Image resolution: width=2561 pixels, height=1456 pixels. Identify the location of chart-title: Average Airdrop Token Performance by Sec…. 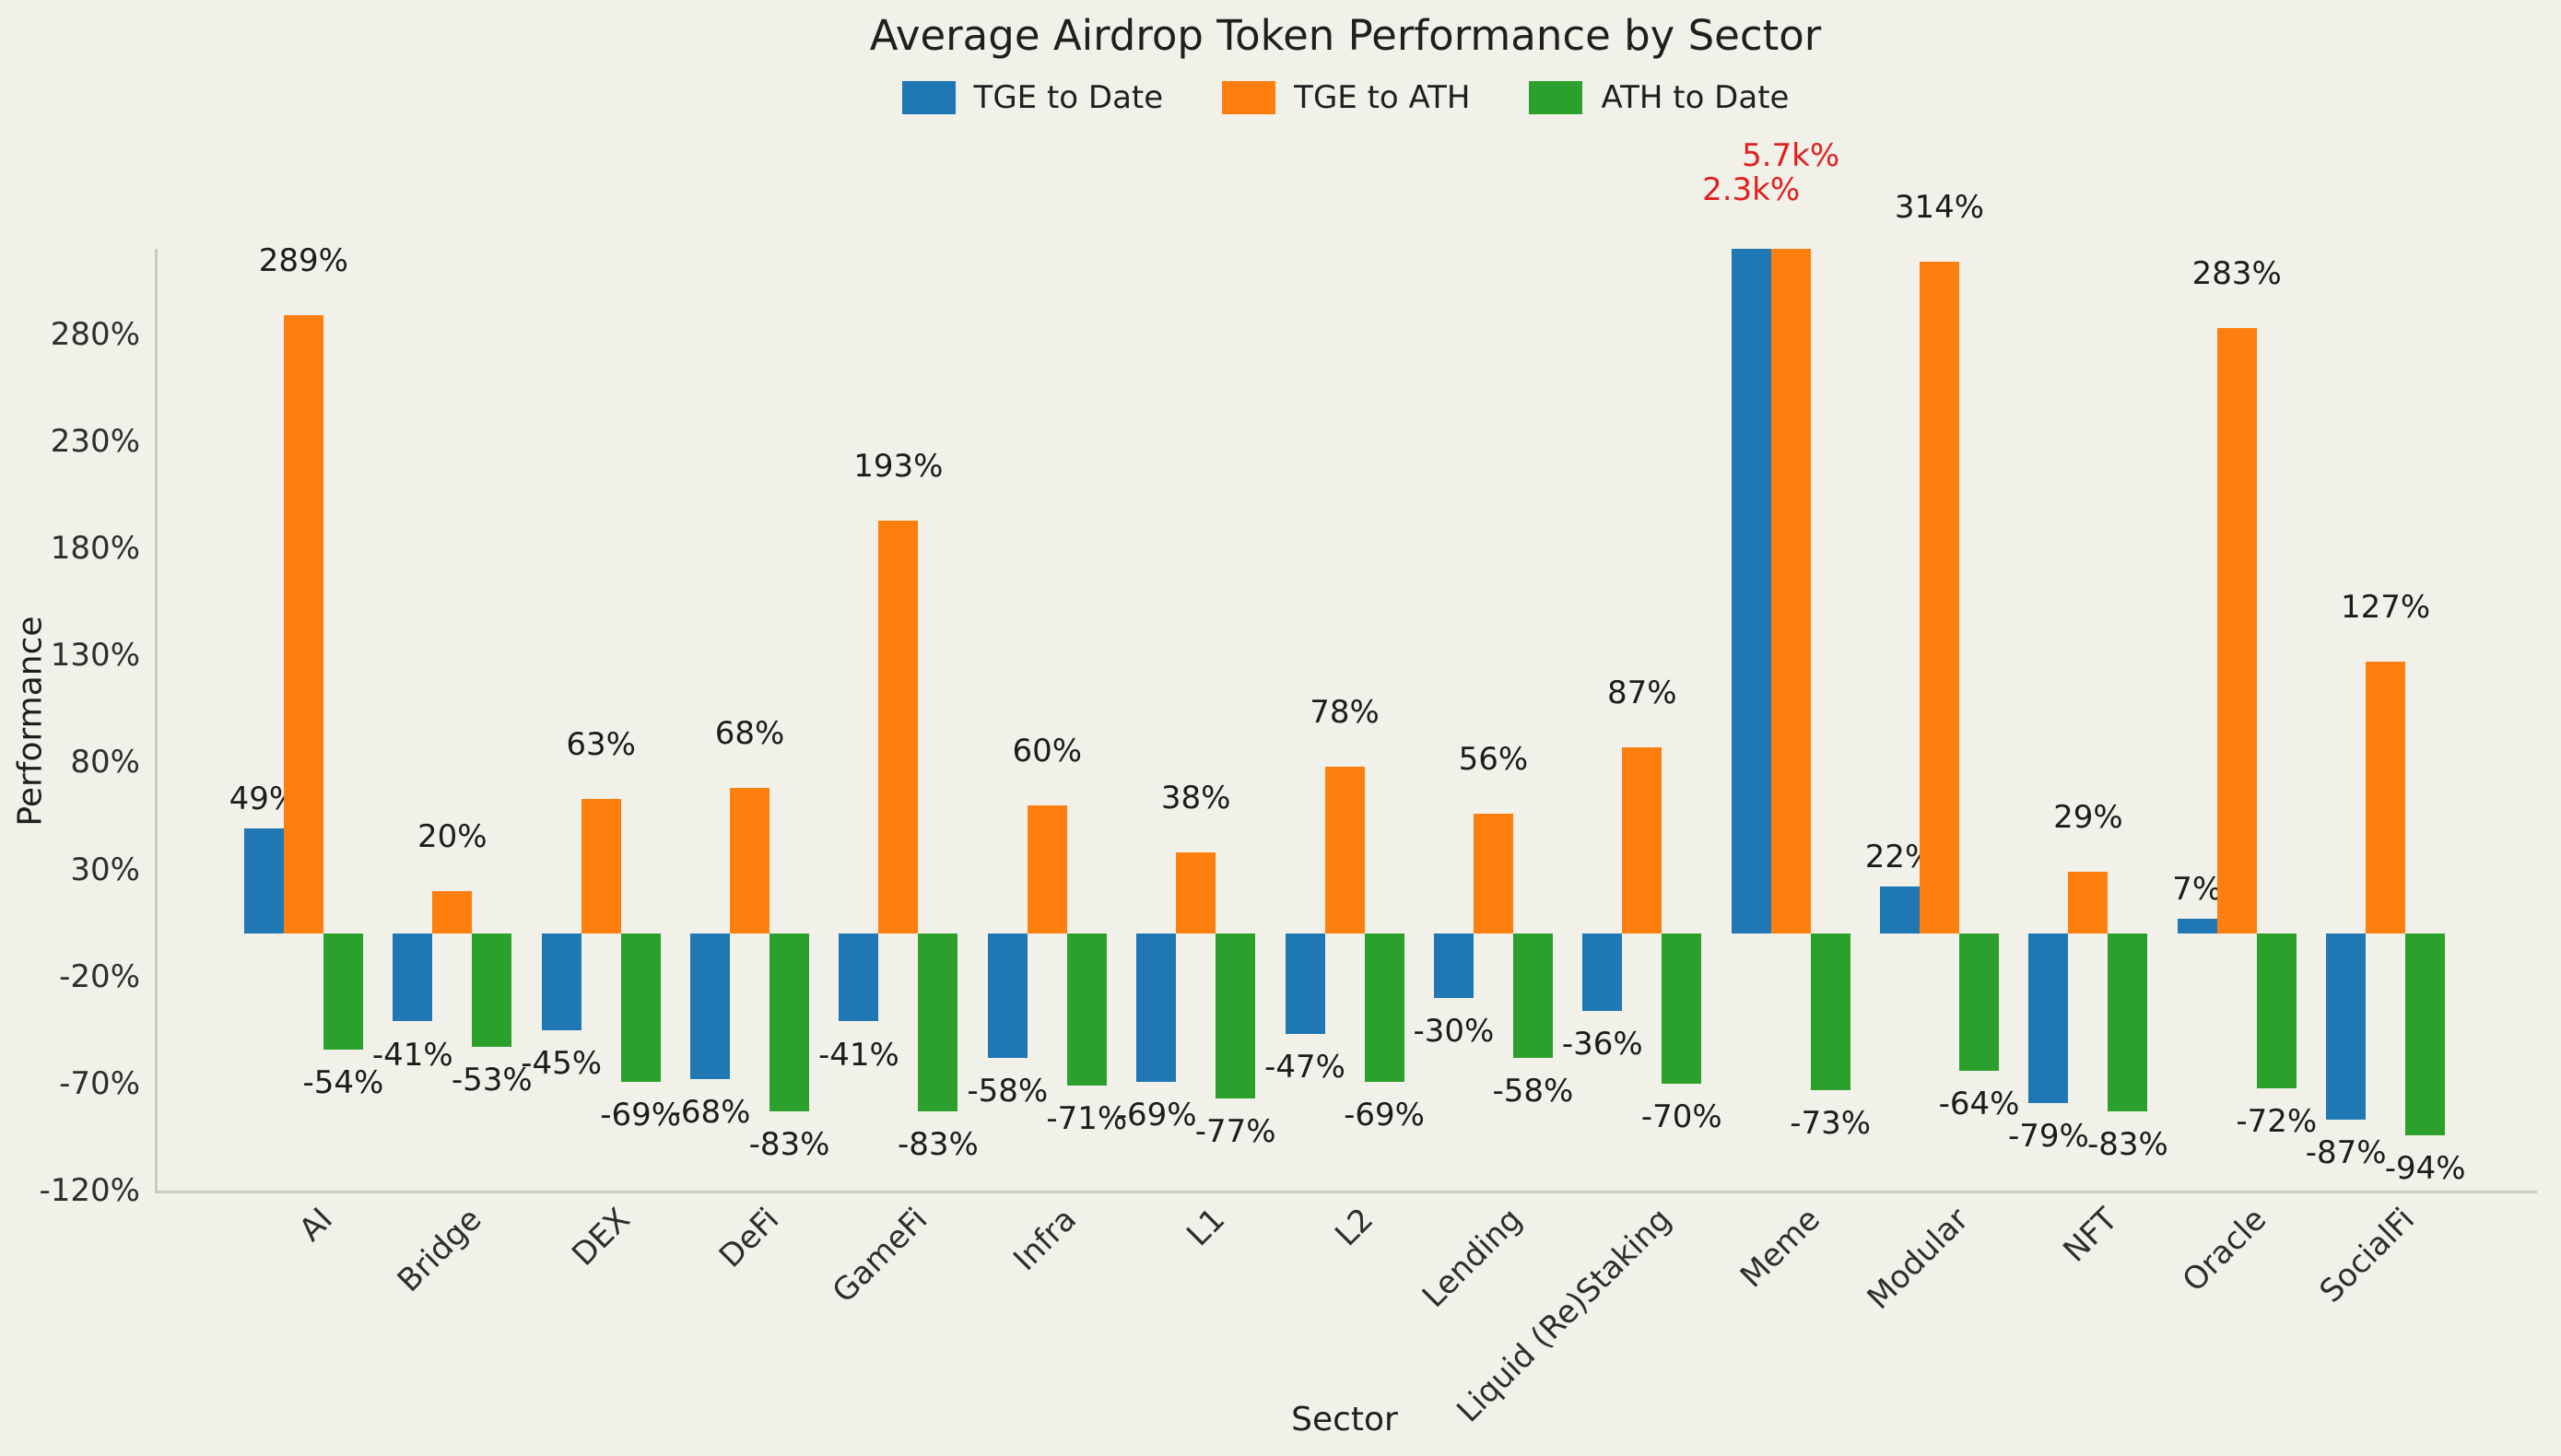
(1346, 35).